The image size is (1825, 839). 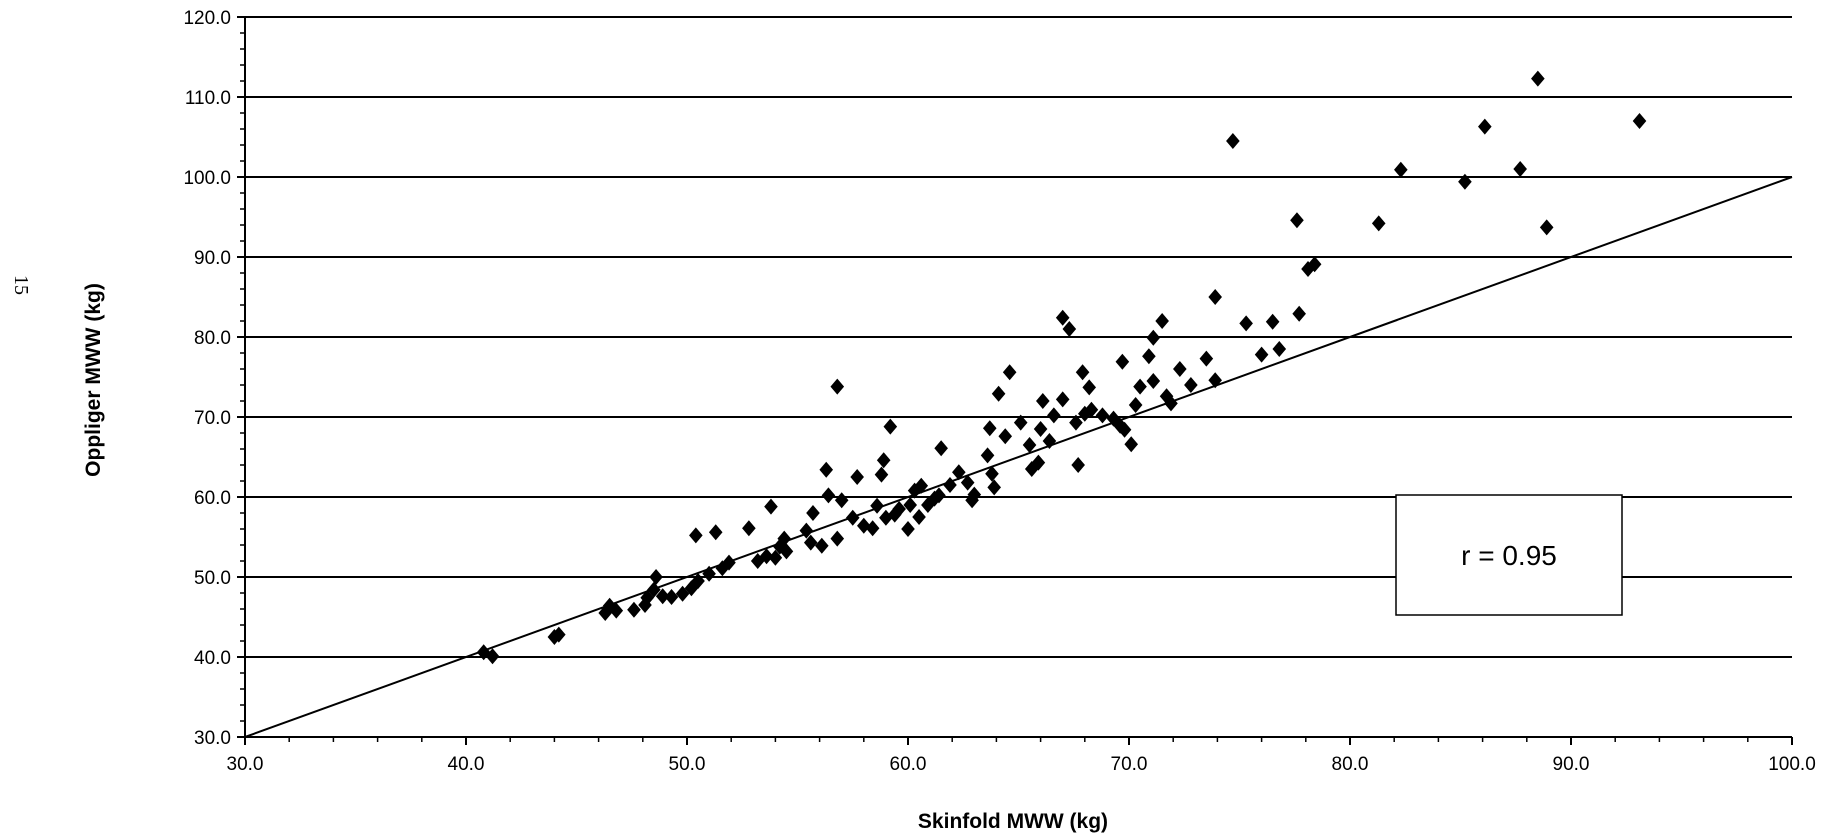 I want to click on y-tick-label: 30.0, so click(x=212, y=738).